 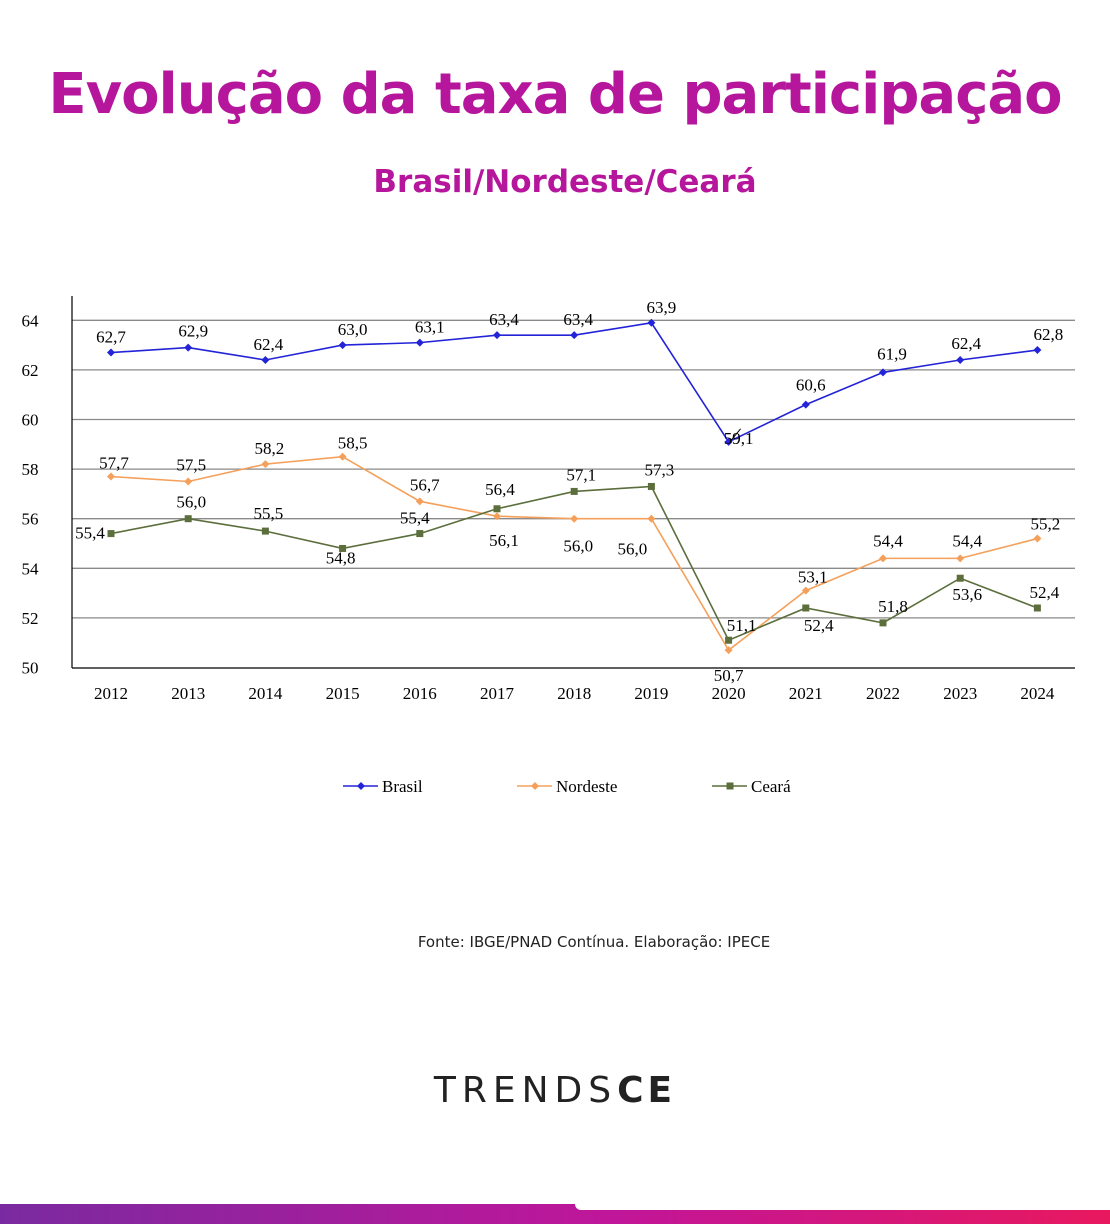 What do you see at coordinates (30, 469) in the screenshot?
I see `y-tick-label: 58` at bounding box center [30, 469].